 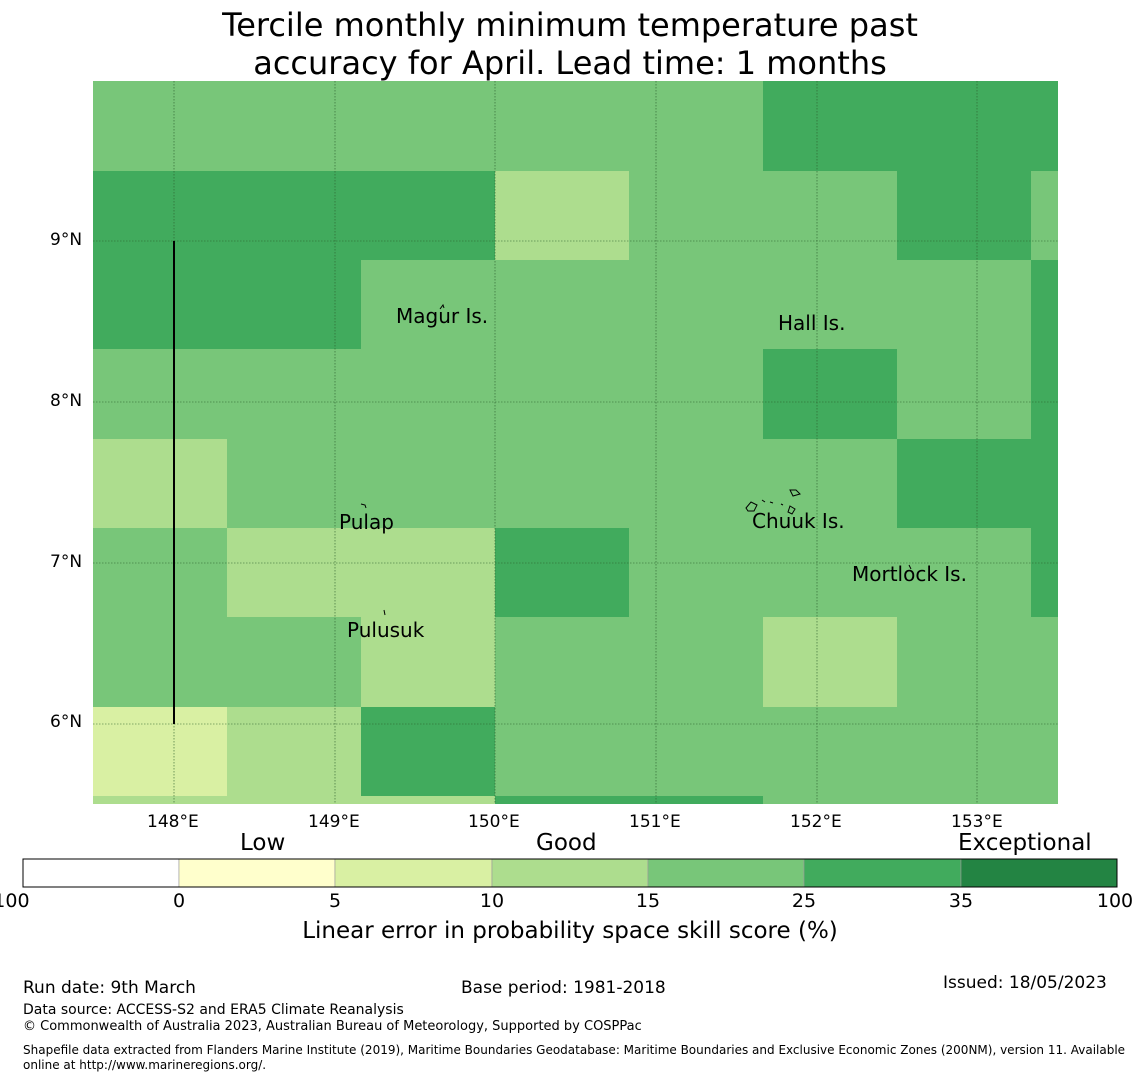 What do you see at coordinates (563, 988) in the screenshot?
I see `base-period: Base period: 1981-2018` at bounding box center [563, 988].